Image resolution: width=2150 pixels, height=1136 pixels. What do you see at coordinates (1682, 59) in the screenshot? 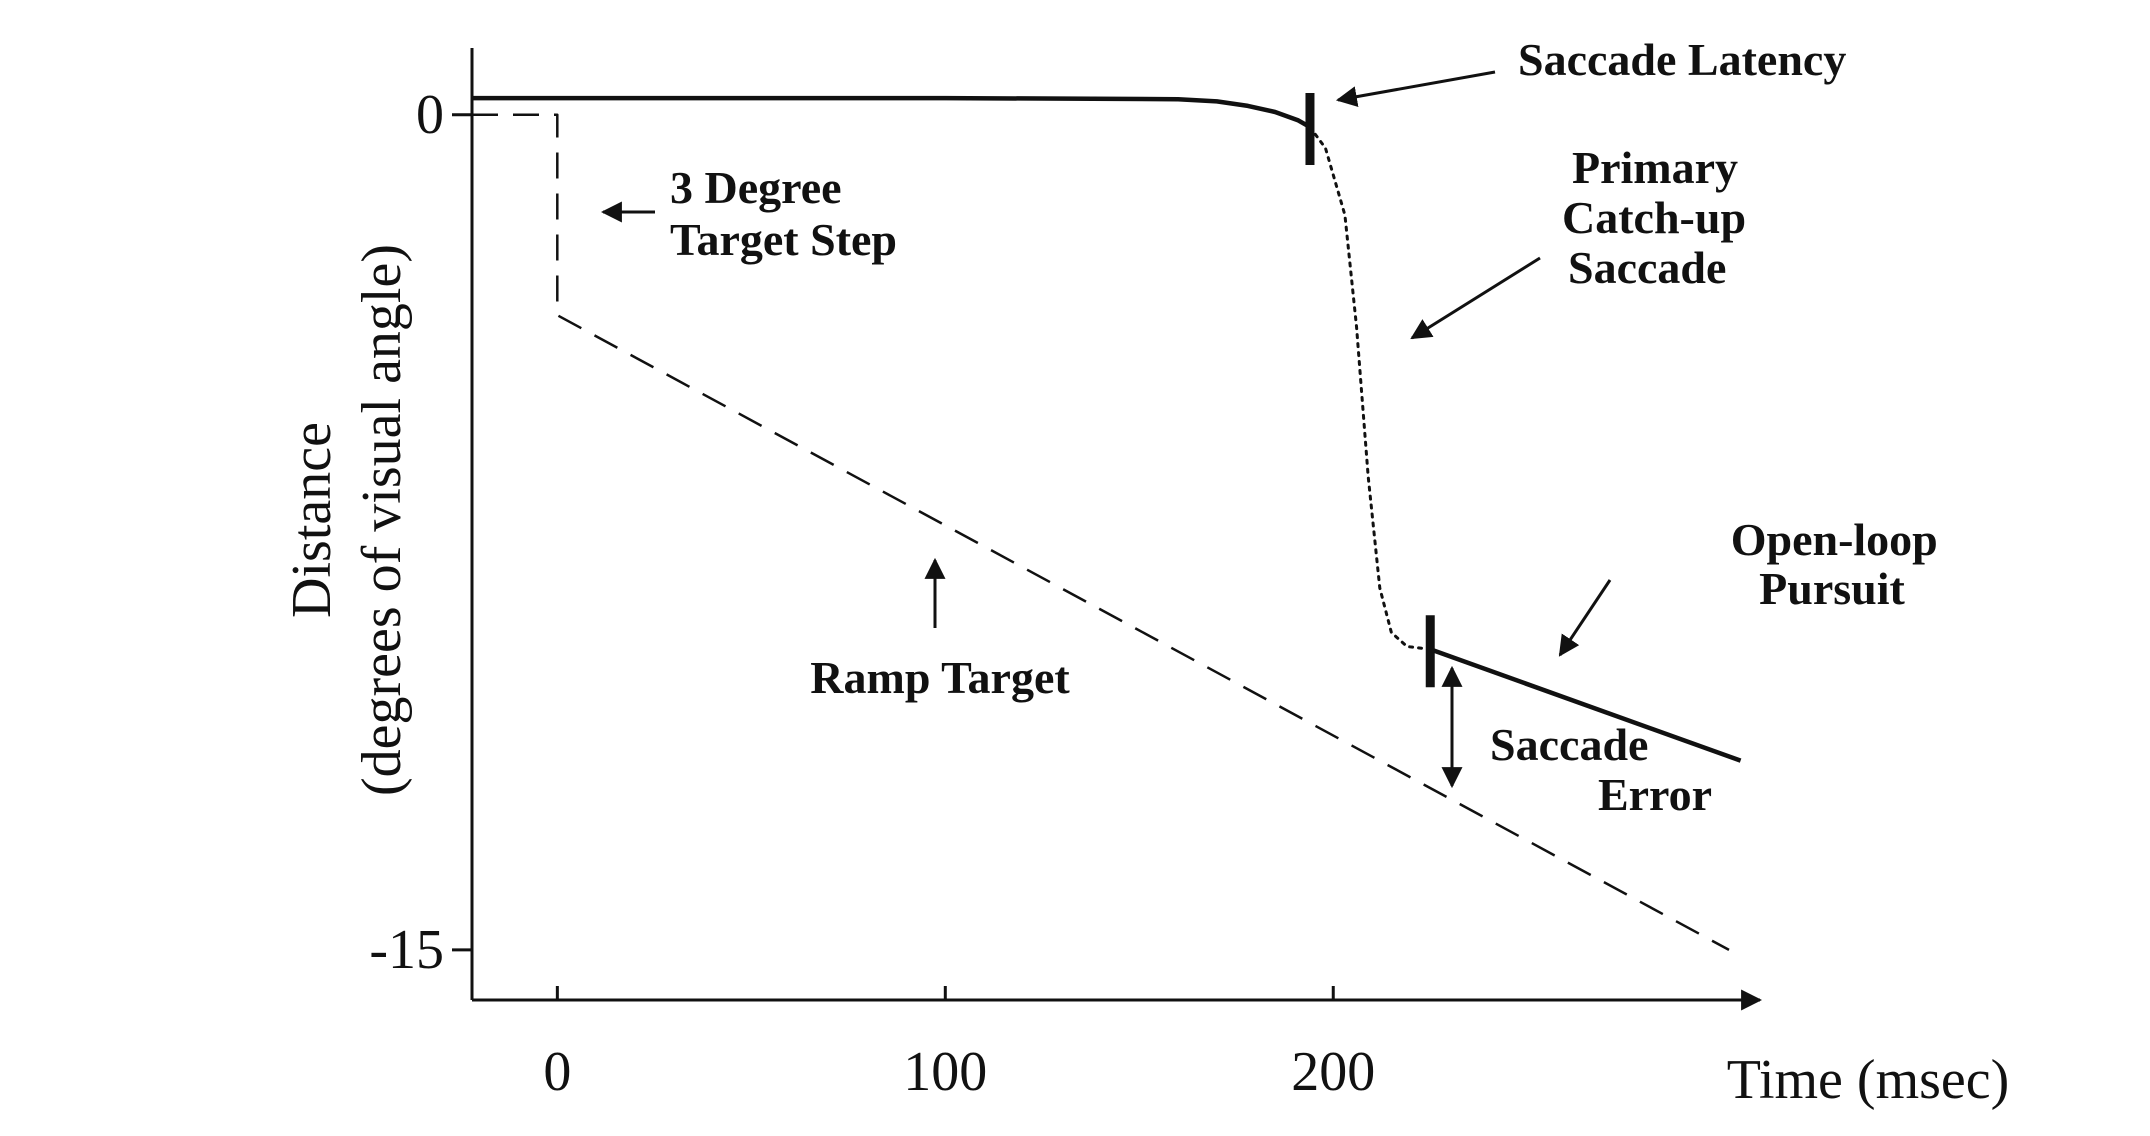
I see `annotation-latency-text: Saccade Latency` at bounding box center [1682, 59].